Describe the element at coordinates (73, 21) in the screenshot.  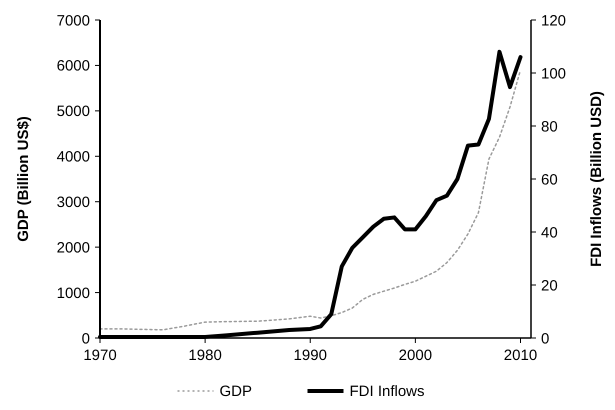
I see `y-tick-label: 7000` at that location.